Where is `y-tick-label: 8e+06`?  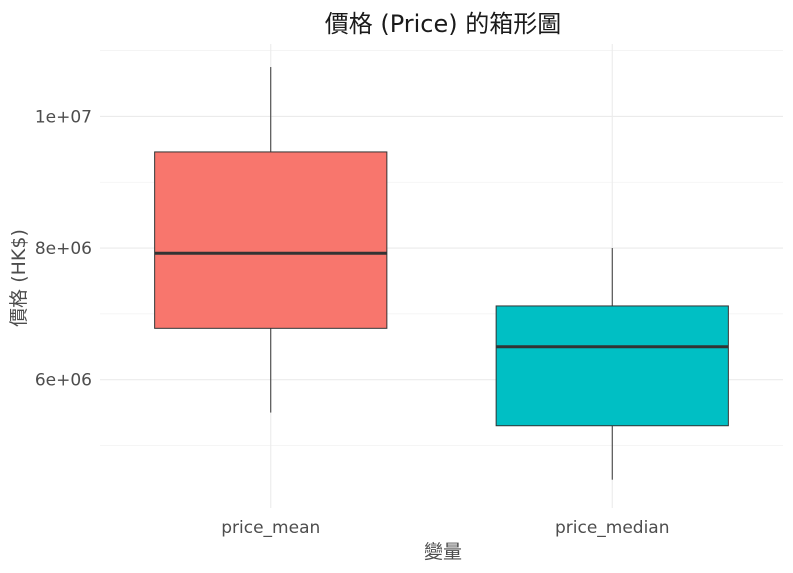 y-tick-label: 8e+06 is located at coordinates (63, 249).